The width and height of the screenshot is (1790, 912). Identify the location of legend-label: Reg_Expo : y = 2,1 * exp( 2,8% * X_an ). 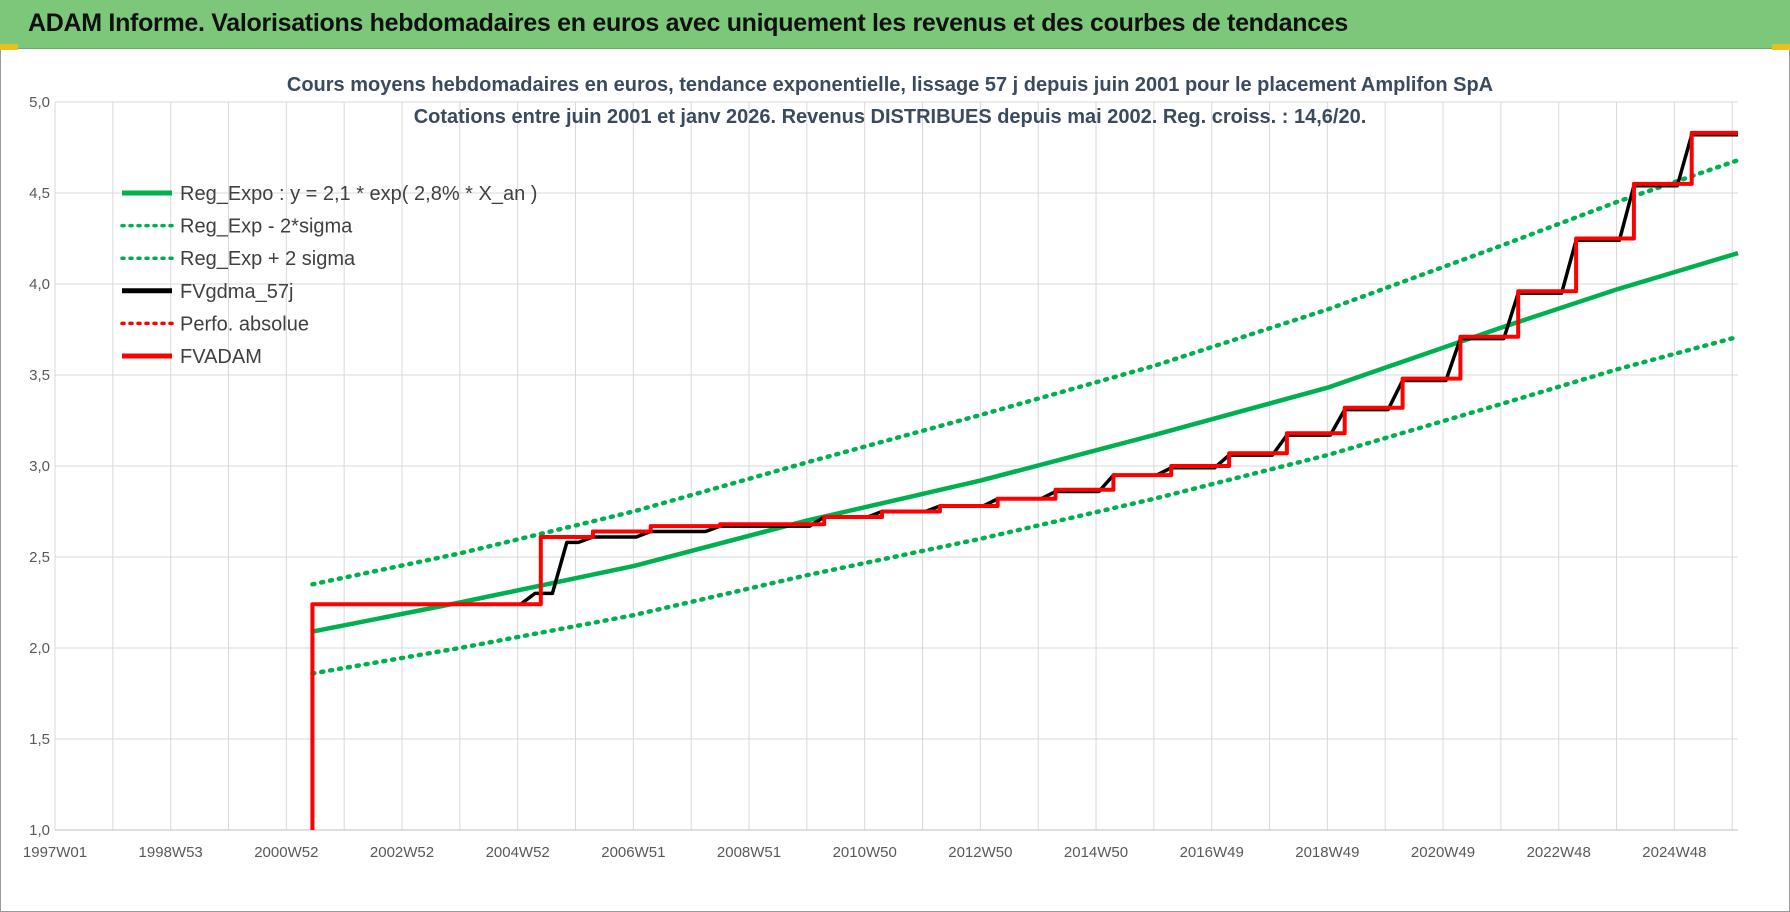
(358, 194).